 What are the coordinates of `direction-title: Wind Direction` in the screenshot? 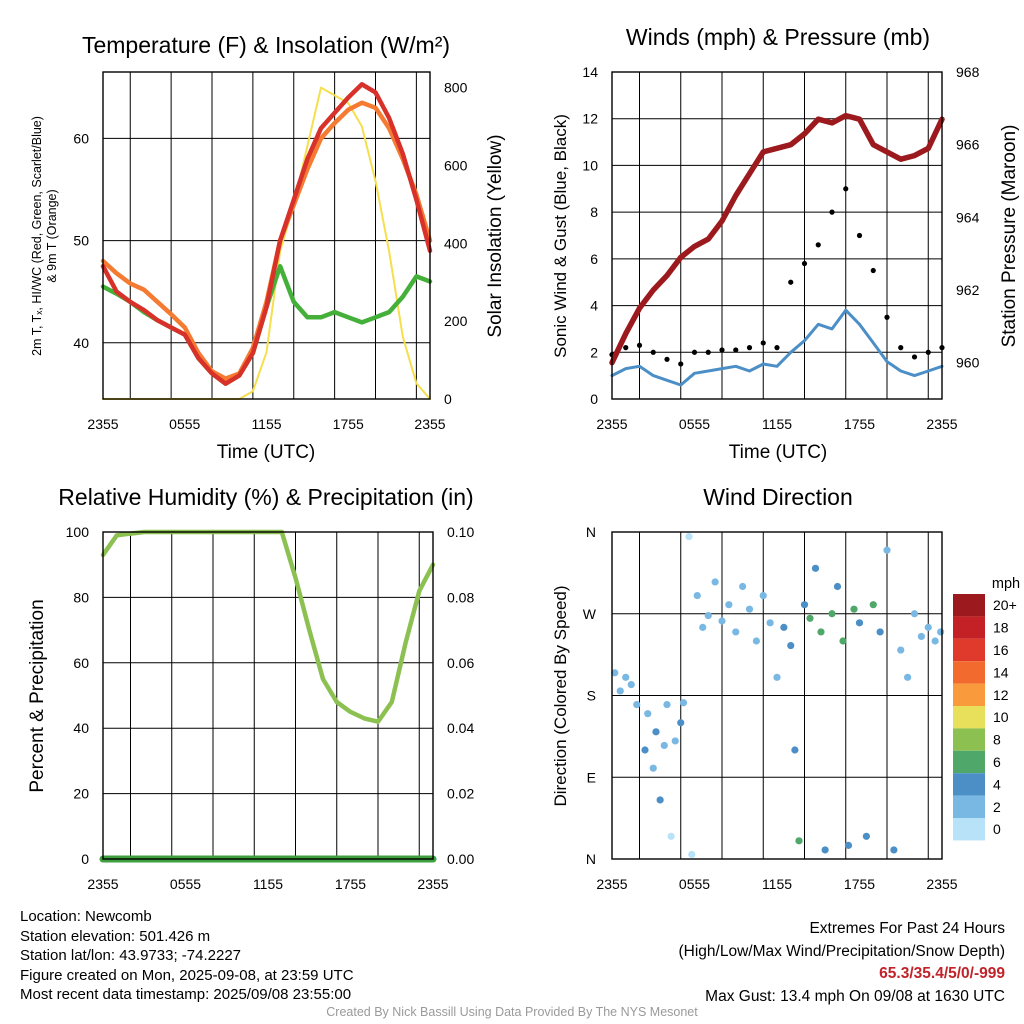 It's located at (778, 497).